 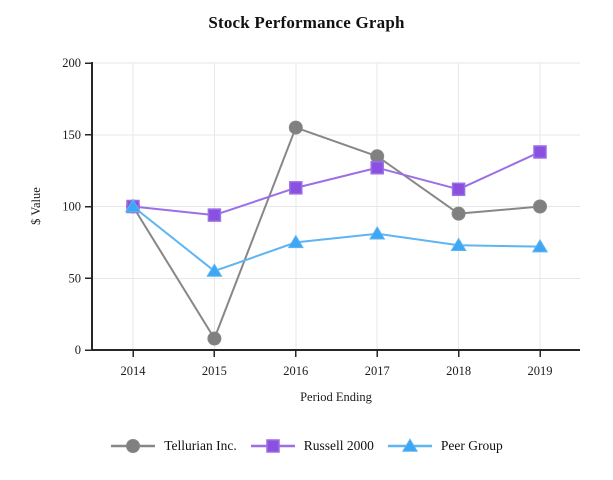 I want to click on x-tick-label: 2017, so click(x=377, y=371).